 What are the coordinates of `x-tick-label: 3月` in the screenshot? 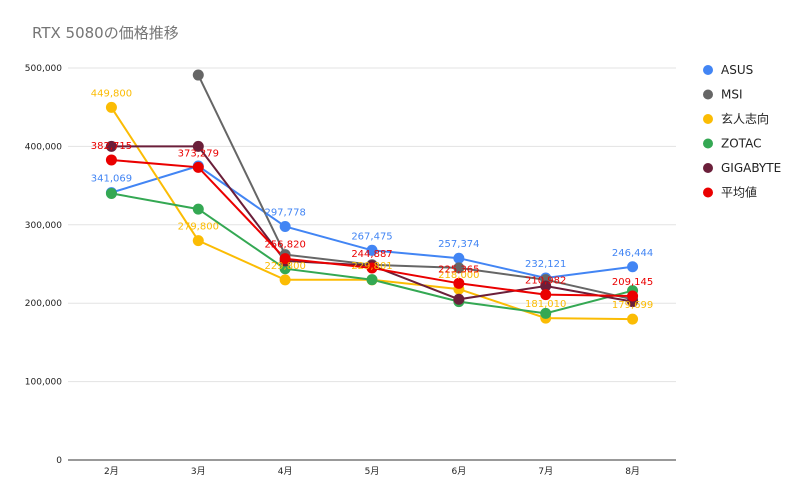 It's located at (198, 471).